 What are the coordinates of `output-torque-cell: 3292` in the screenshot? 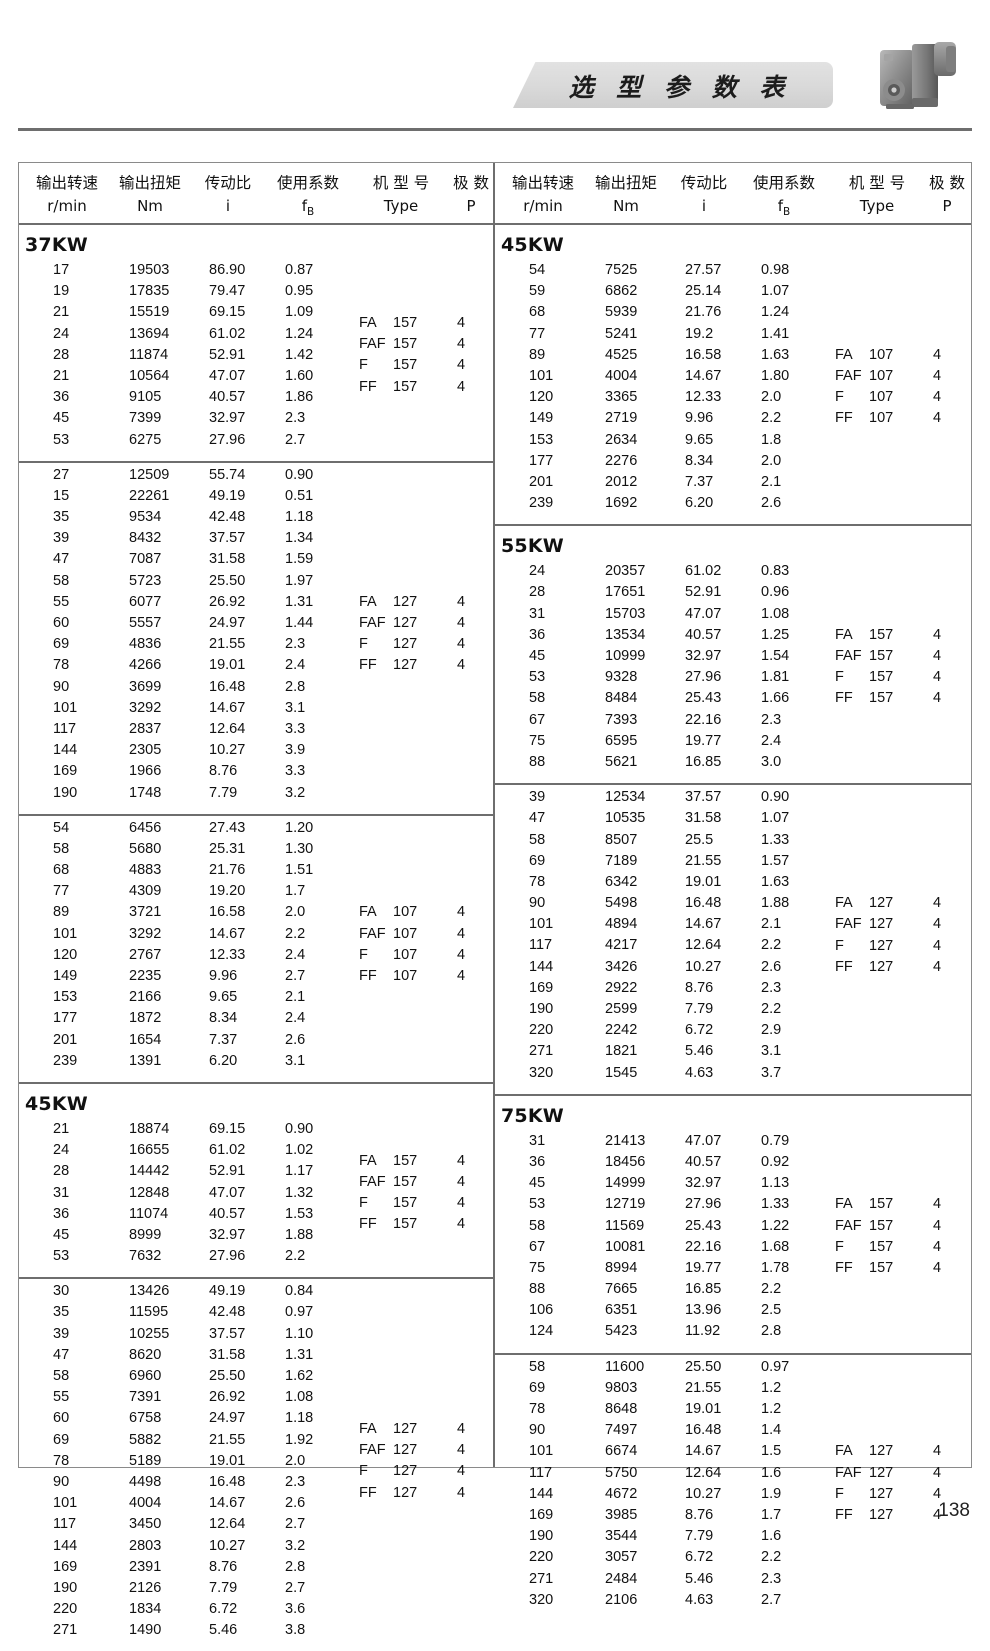 It's located at (145, 707).